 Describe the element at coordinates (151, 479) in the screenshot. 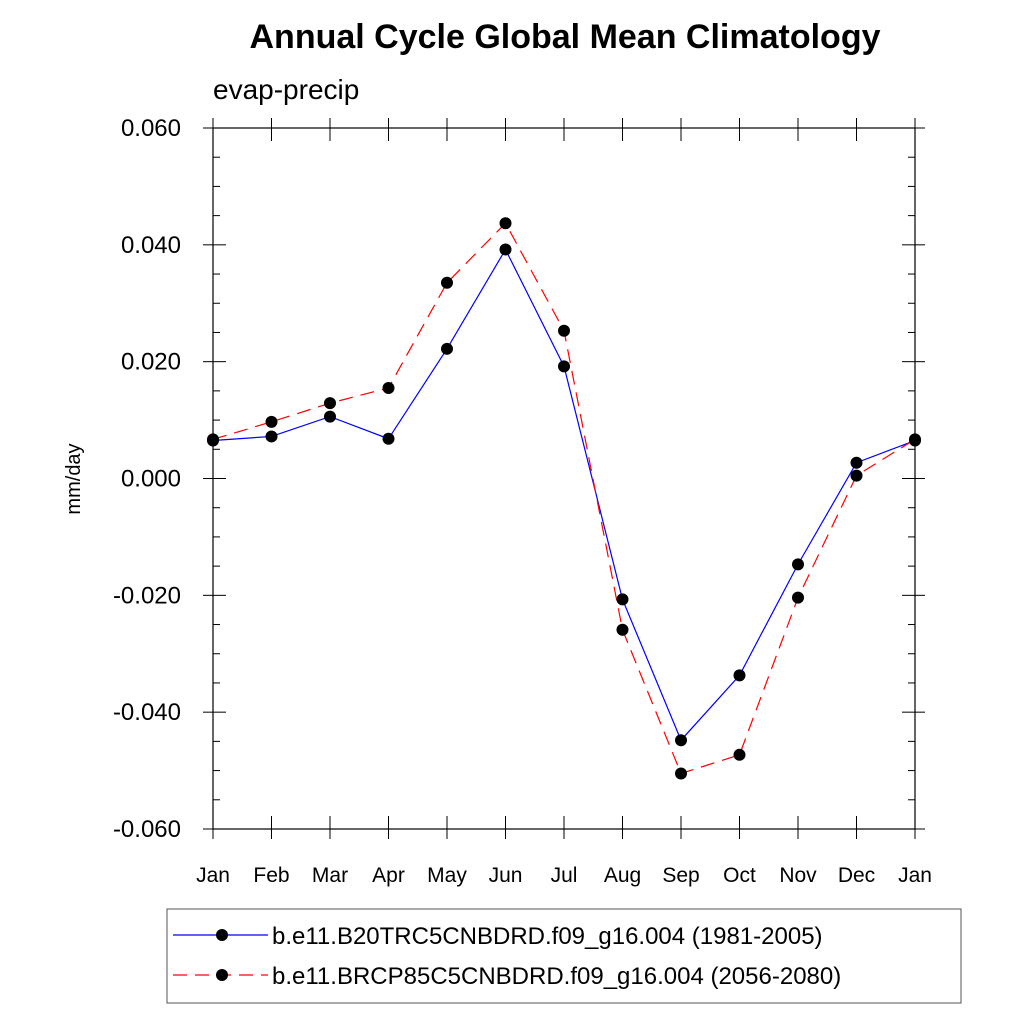

I see `y-tick-label: 0.000` at that location.